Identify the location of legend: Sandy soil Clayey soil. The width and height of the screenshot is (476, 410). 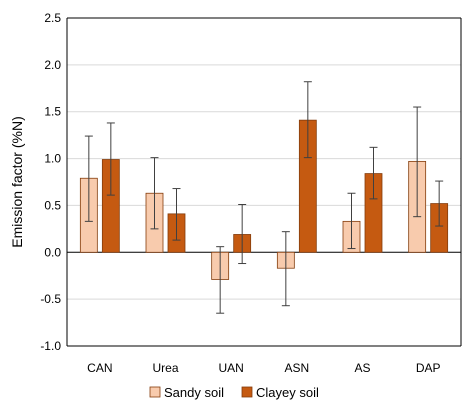
(234, 392).